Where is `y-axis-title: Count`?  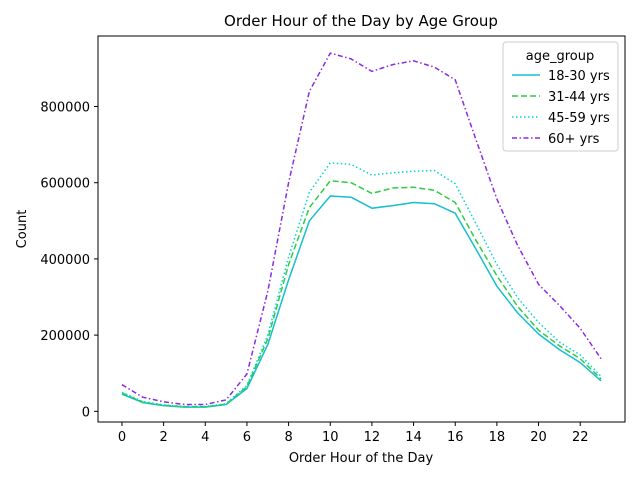 y-axis-title: Count is located at coordinates (22, 229).